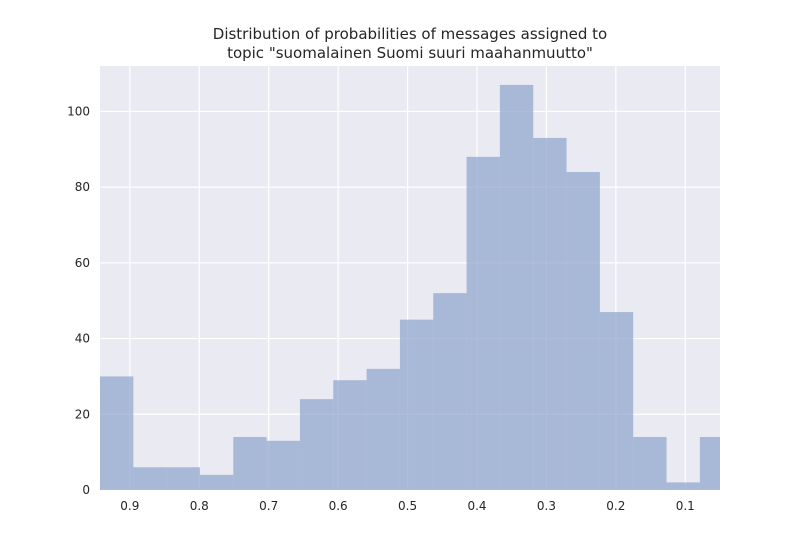 The width and height of the screenshot is (800, 550). What do you see at coordinates (476, 506) in the screenshot?
I see `x-tick-label: 0.4` at bounding box center [476, 506].